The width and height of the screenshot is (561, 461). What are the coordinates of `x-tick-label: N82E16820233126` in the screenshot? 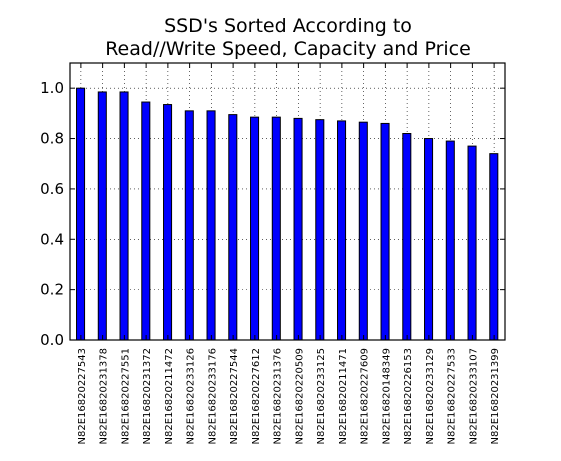 It's located at (191, 396).